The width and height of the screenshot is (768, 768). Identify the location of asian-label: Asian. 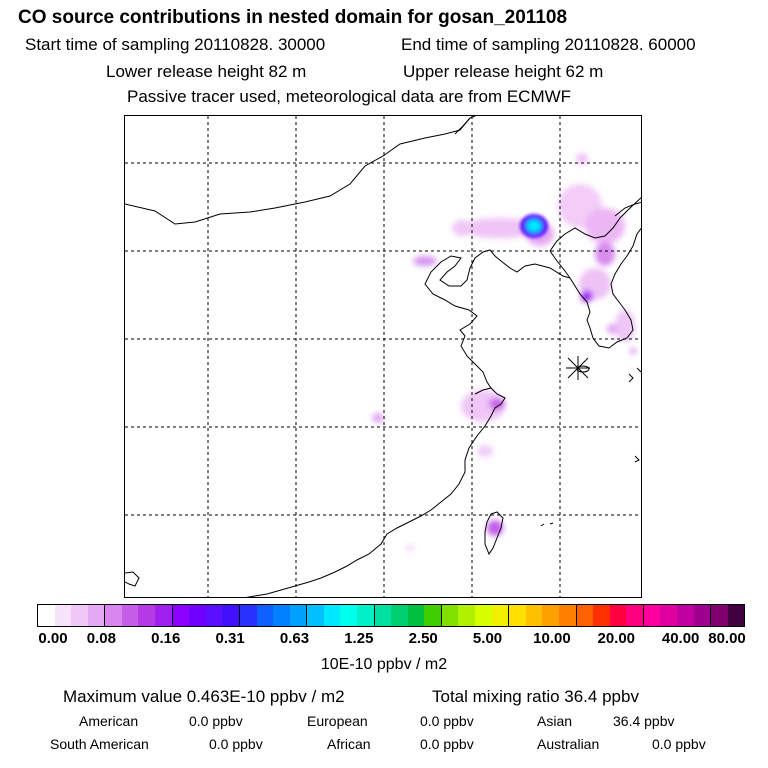
(555, 721).